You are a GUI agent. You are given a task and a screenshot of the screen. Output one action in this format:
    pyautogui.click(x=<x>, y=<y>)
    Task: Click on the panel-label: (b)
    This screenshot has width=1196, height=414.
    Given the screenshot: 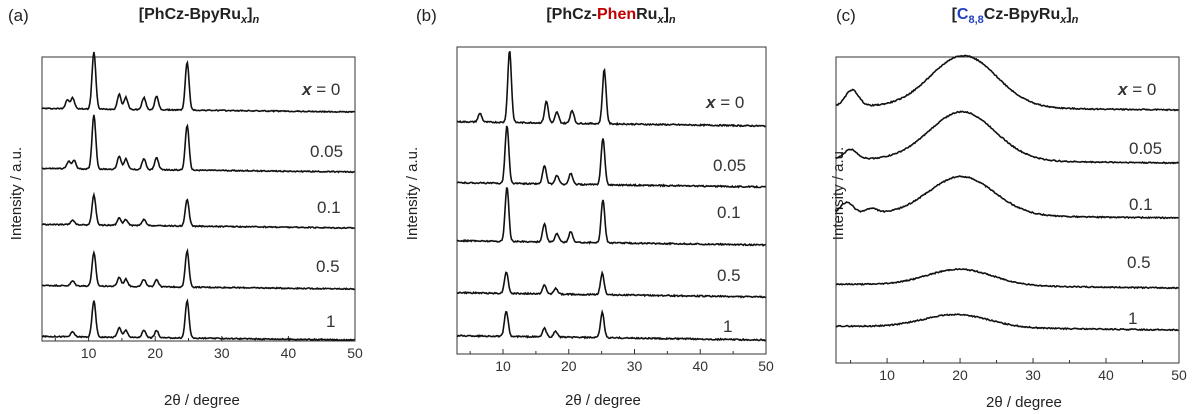 What is the action you would take?
    pyautogui.click(x=426, y=15)
    